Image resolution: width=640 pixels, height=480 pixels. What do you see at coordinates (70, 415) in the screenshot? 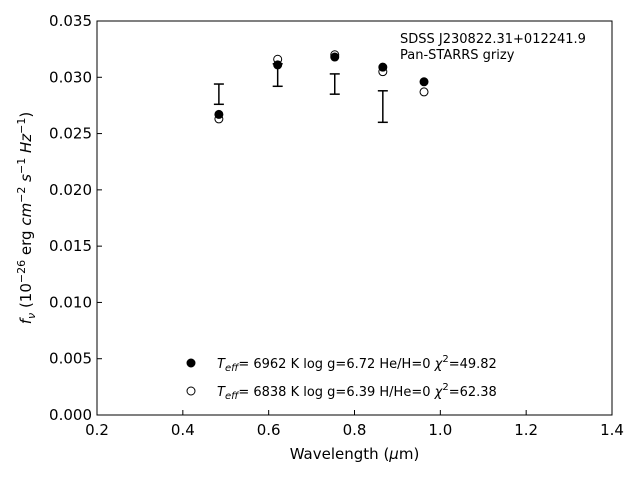
I see `y-tick-label: 0.000` at bounding box center [70, 415].